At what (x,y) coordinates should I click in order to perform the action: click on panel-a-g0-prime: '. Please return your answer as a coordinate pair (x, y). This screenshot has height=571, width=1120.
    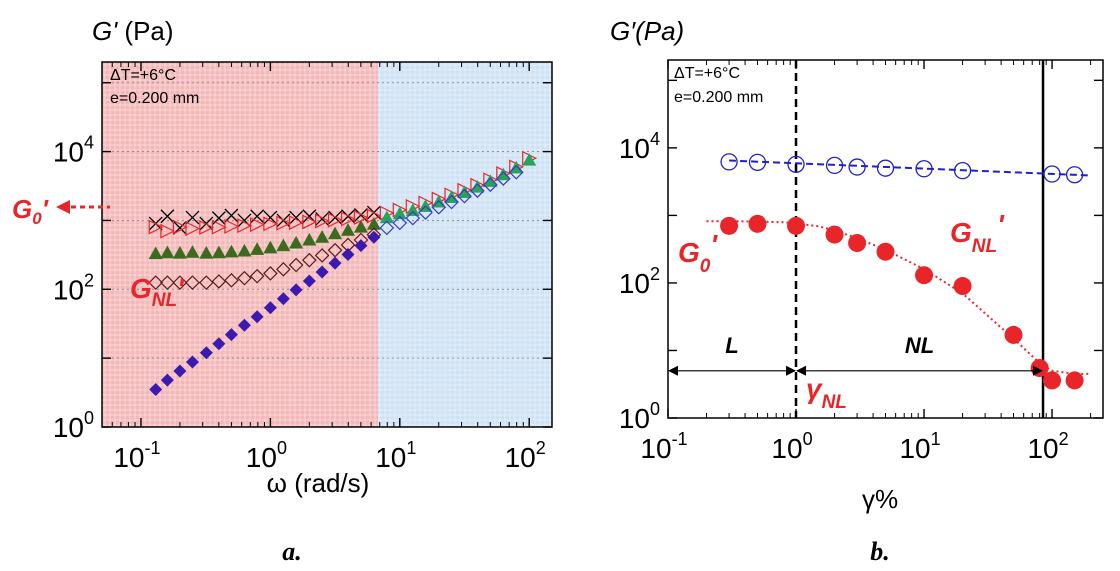
    Looking at the image, I should click on (45, 209).